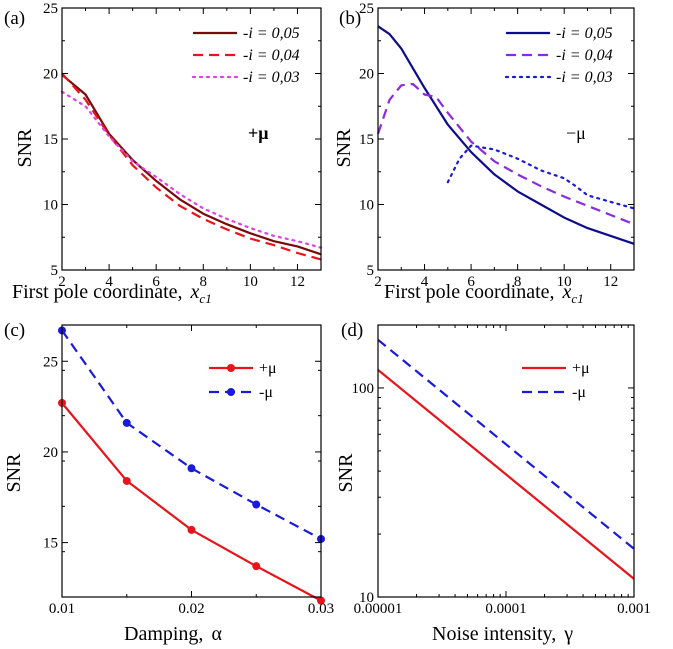 The image size is (673, 649). I want to click on panel-d-y-axis-title: SNR, so click(346, 473).